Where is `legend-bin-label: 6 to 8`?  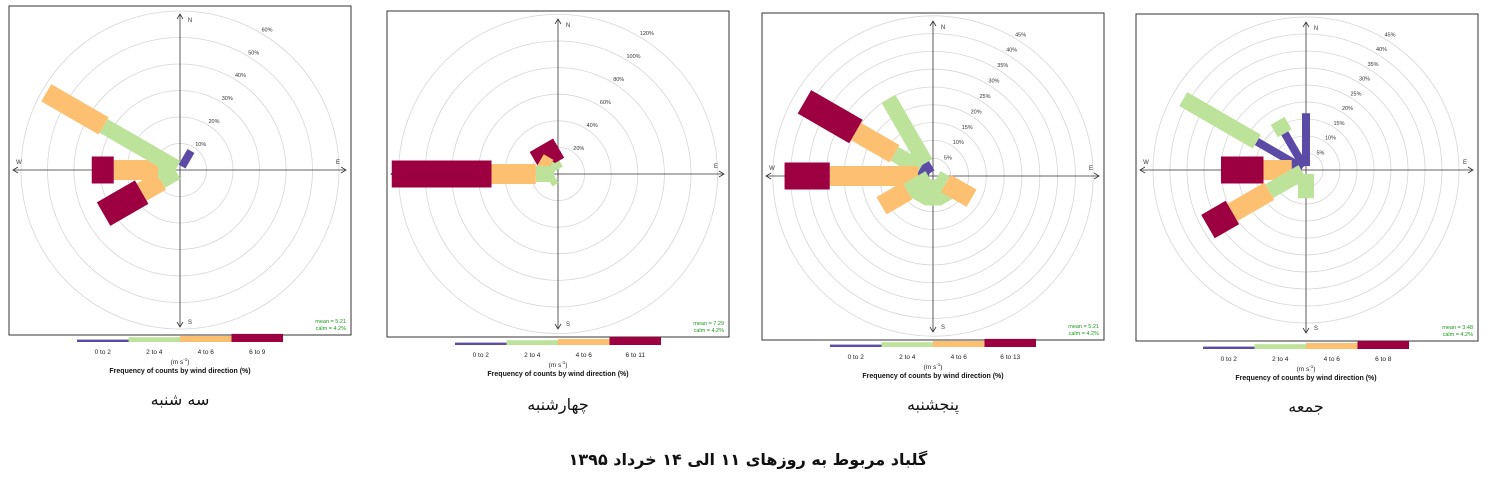 legend-bin-label: 6 to 8 is located at coordinates (1383, 359).